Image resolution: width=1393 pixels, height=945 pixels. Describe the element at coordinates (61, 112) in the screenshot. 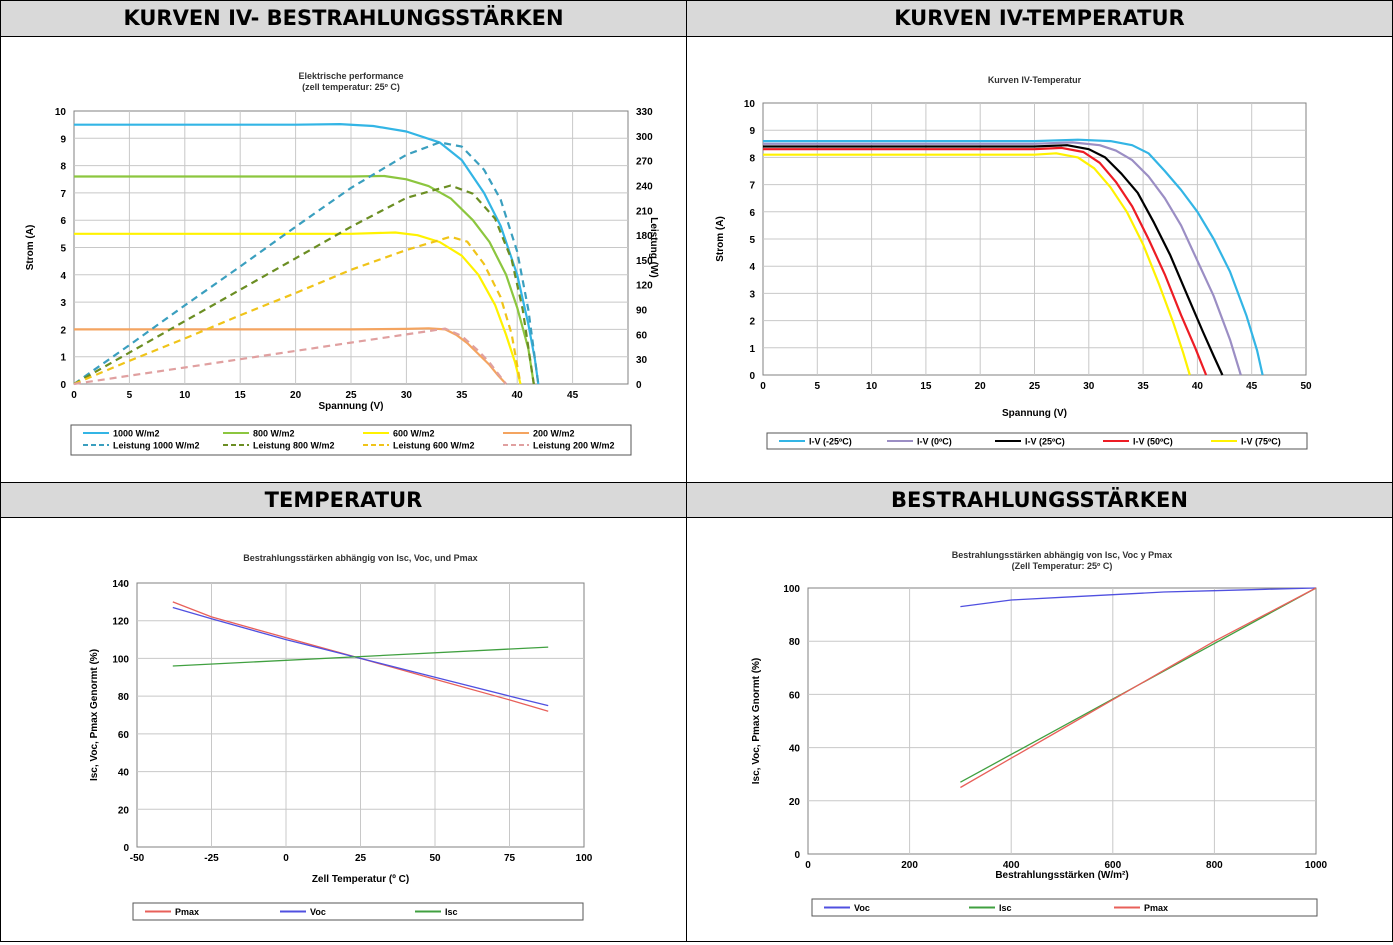

I see `y-tick-label: 10` at that location.